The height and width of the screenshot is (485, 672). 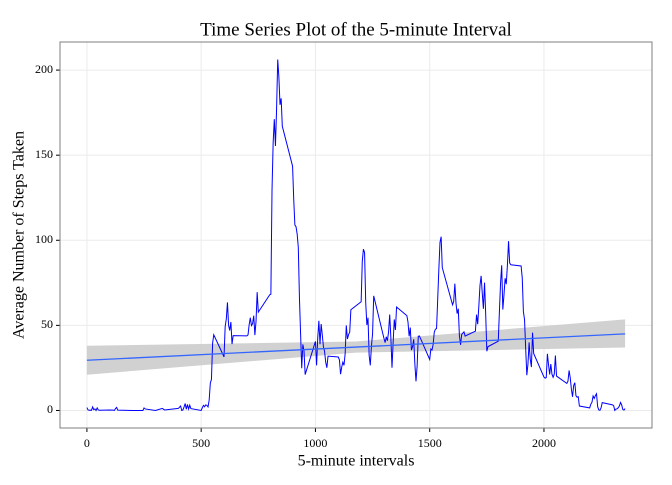 What do you see at coordinates (430, 443) in the screenshot?
I see `x-tick-label: 1500` at bounding box center [430, 443].